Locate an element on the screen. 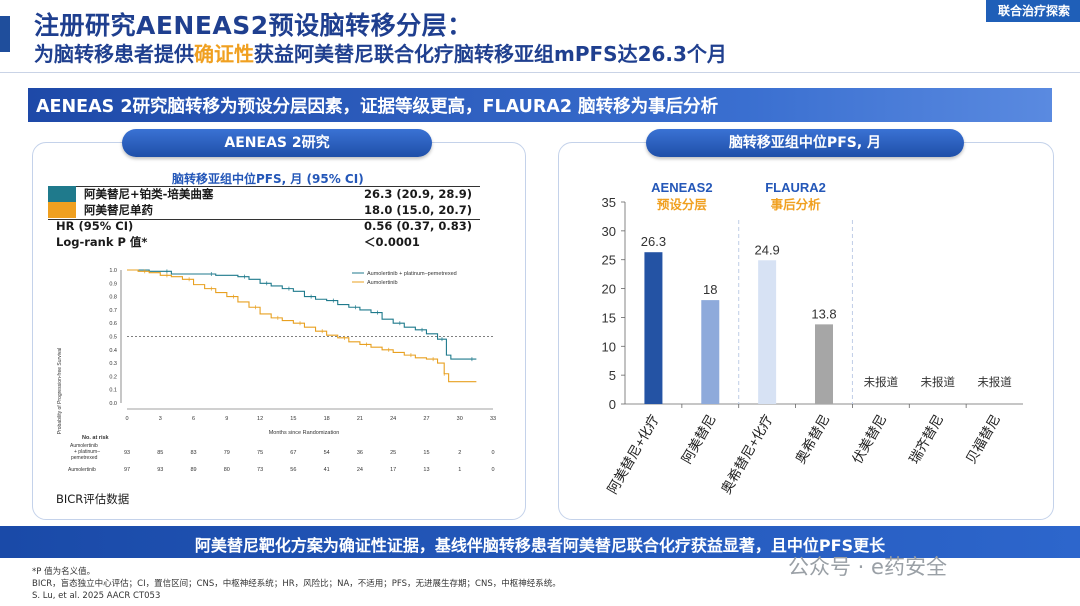 The height and width of the screenshot is (606, 1080). conclusion-banner is located at coordinates (540, 542).